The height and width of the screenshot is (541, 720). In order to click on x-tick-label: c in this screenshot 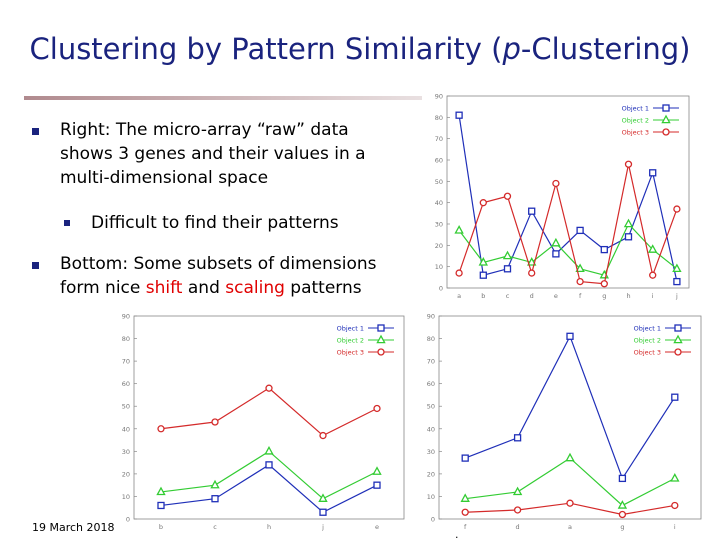, I will do `click(215, 527)`.